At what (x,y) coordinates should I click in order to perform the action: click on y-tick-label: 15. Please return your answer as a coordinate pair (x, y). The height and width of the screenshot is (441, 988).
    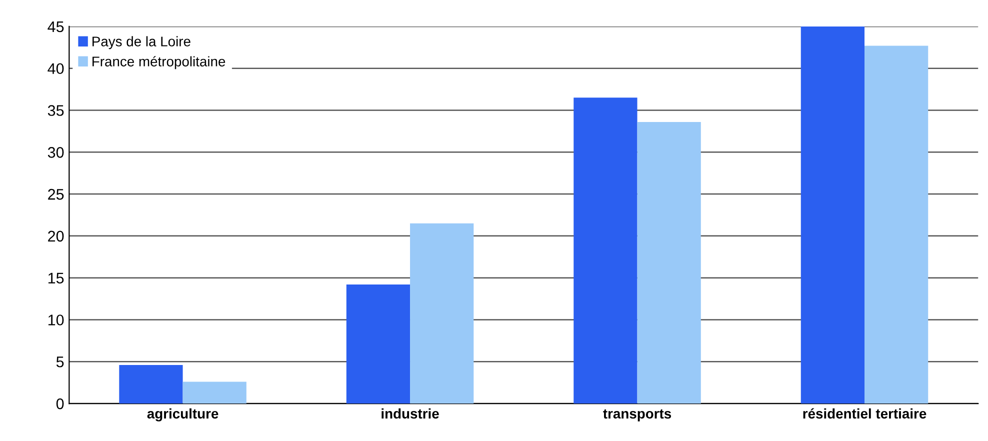
    Looking at the image, I should click on (56, 278).